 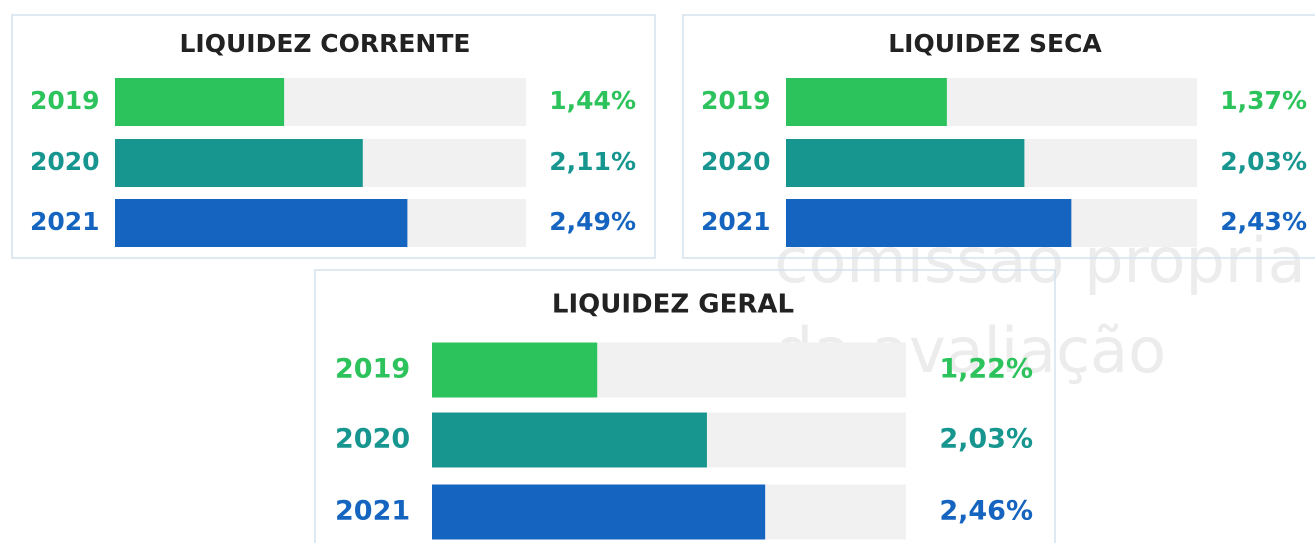 What do you see at coordinates (592, 100) in the screenshot?
I see `value-label: 1,44%` at bounding box center [592, 100].